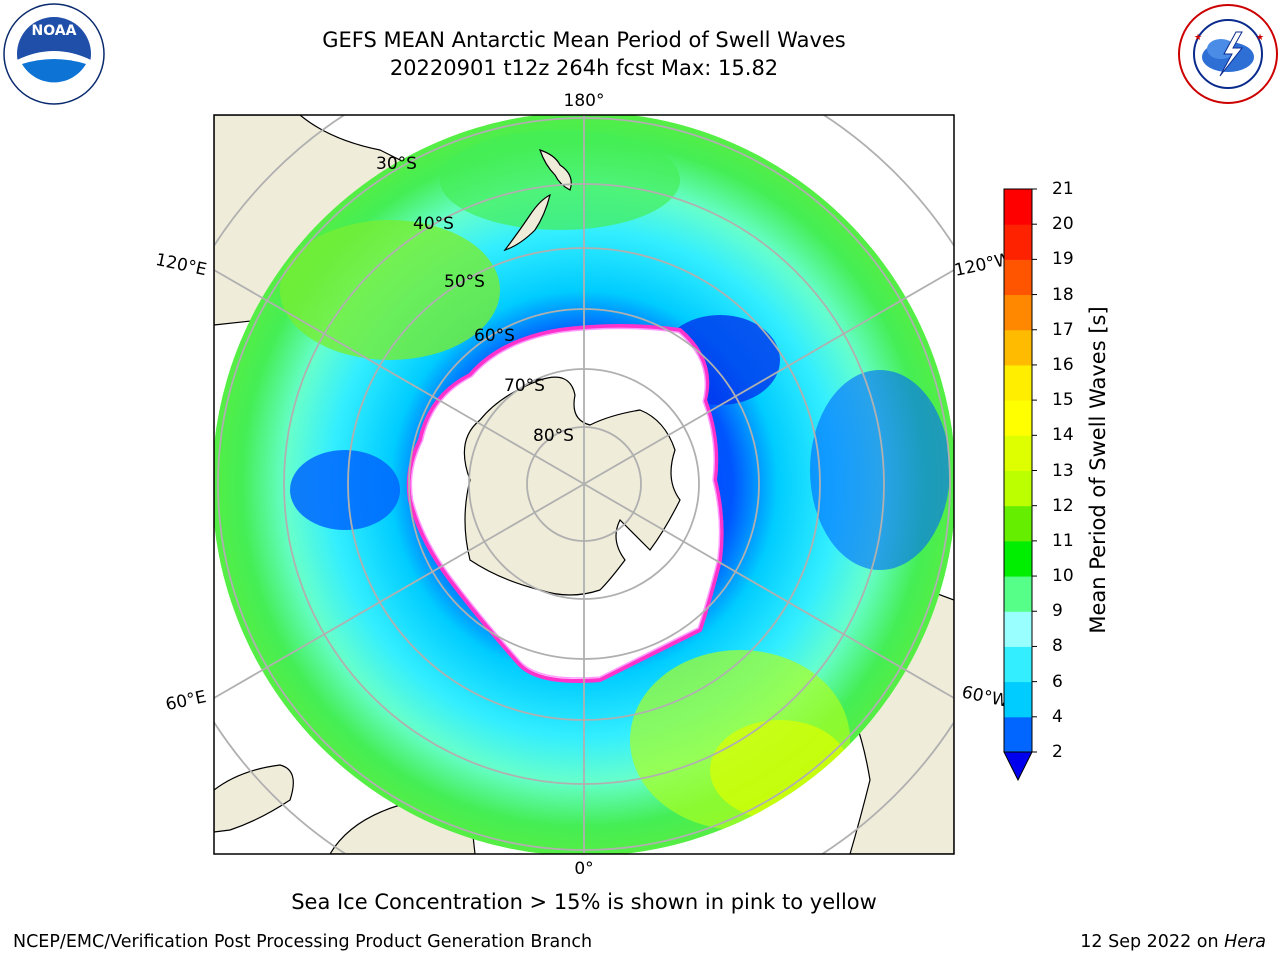 The image size is (1280, 960). What do you see at coordinates (186, 701) in the screenshot?
I see `lon-label-60e: 60°E` at bounding box center [186, 701].